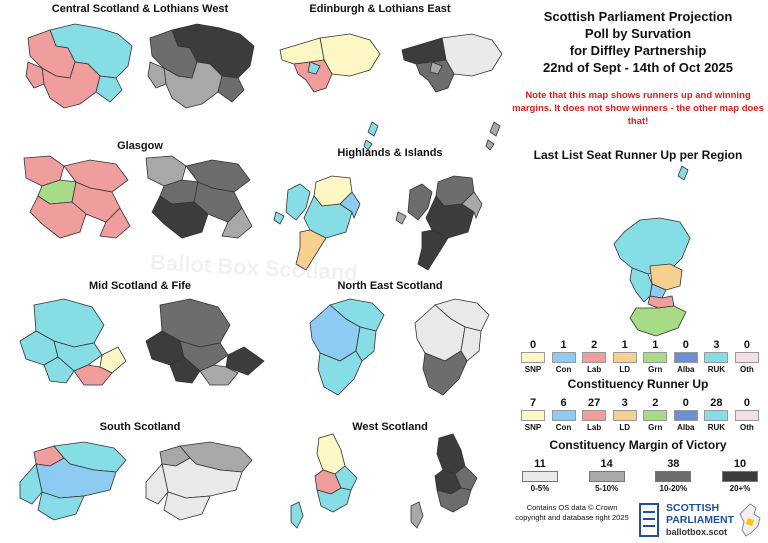 The width and height of the screenshot is (768, 543). I want to click on const-legend-oth: 0 Oth, so click(747, 414).